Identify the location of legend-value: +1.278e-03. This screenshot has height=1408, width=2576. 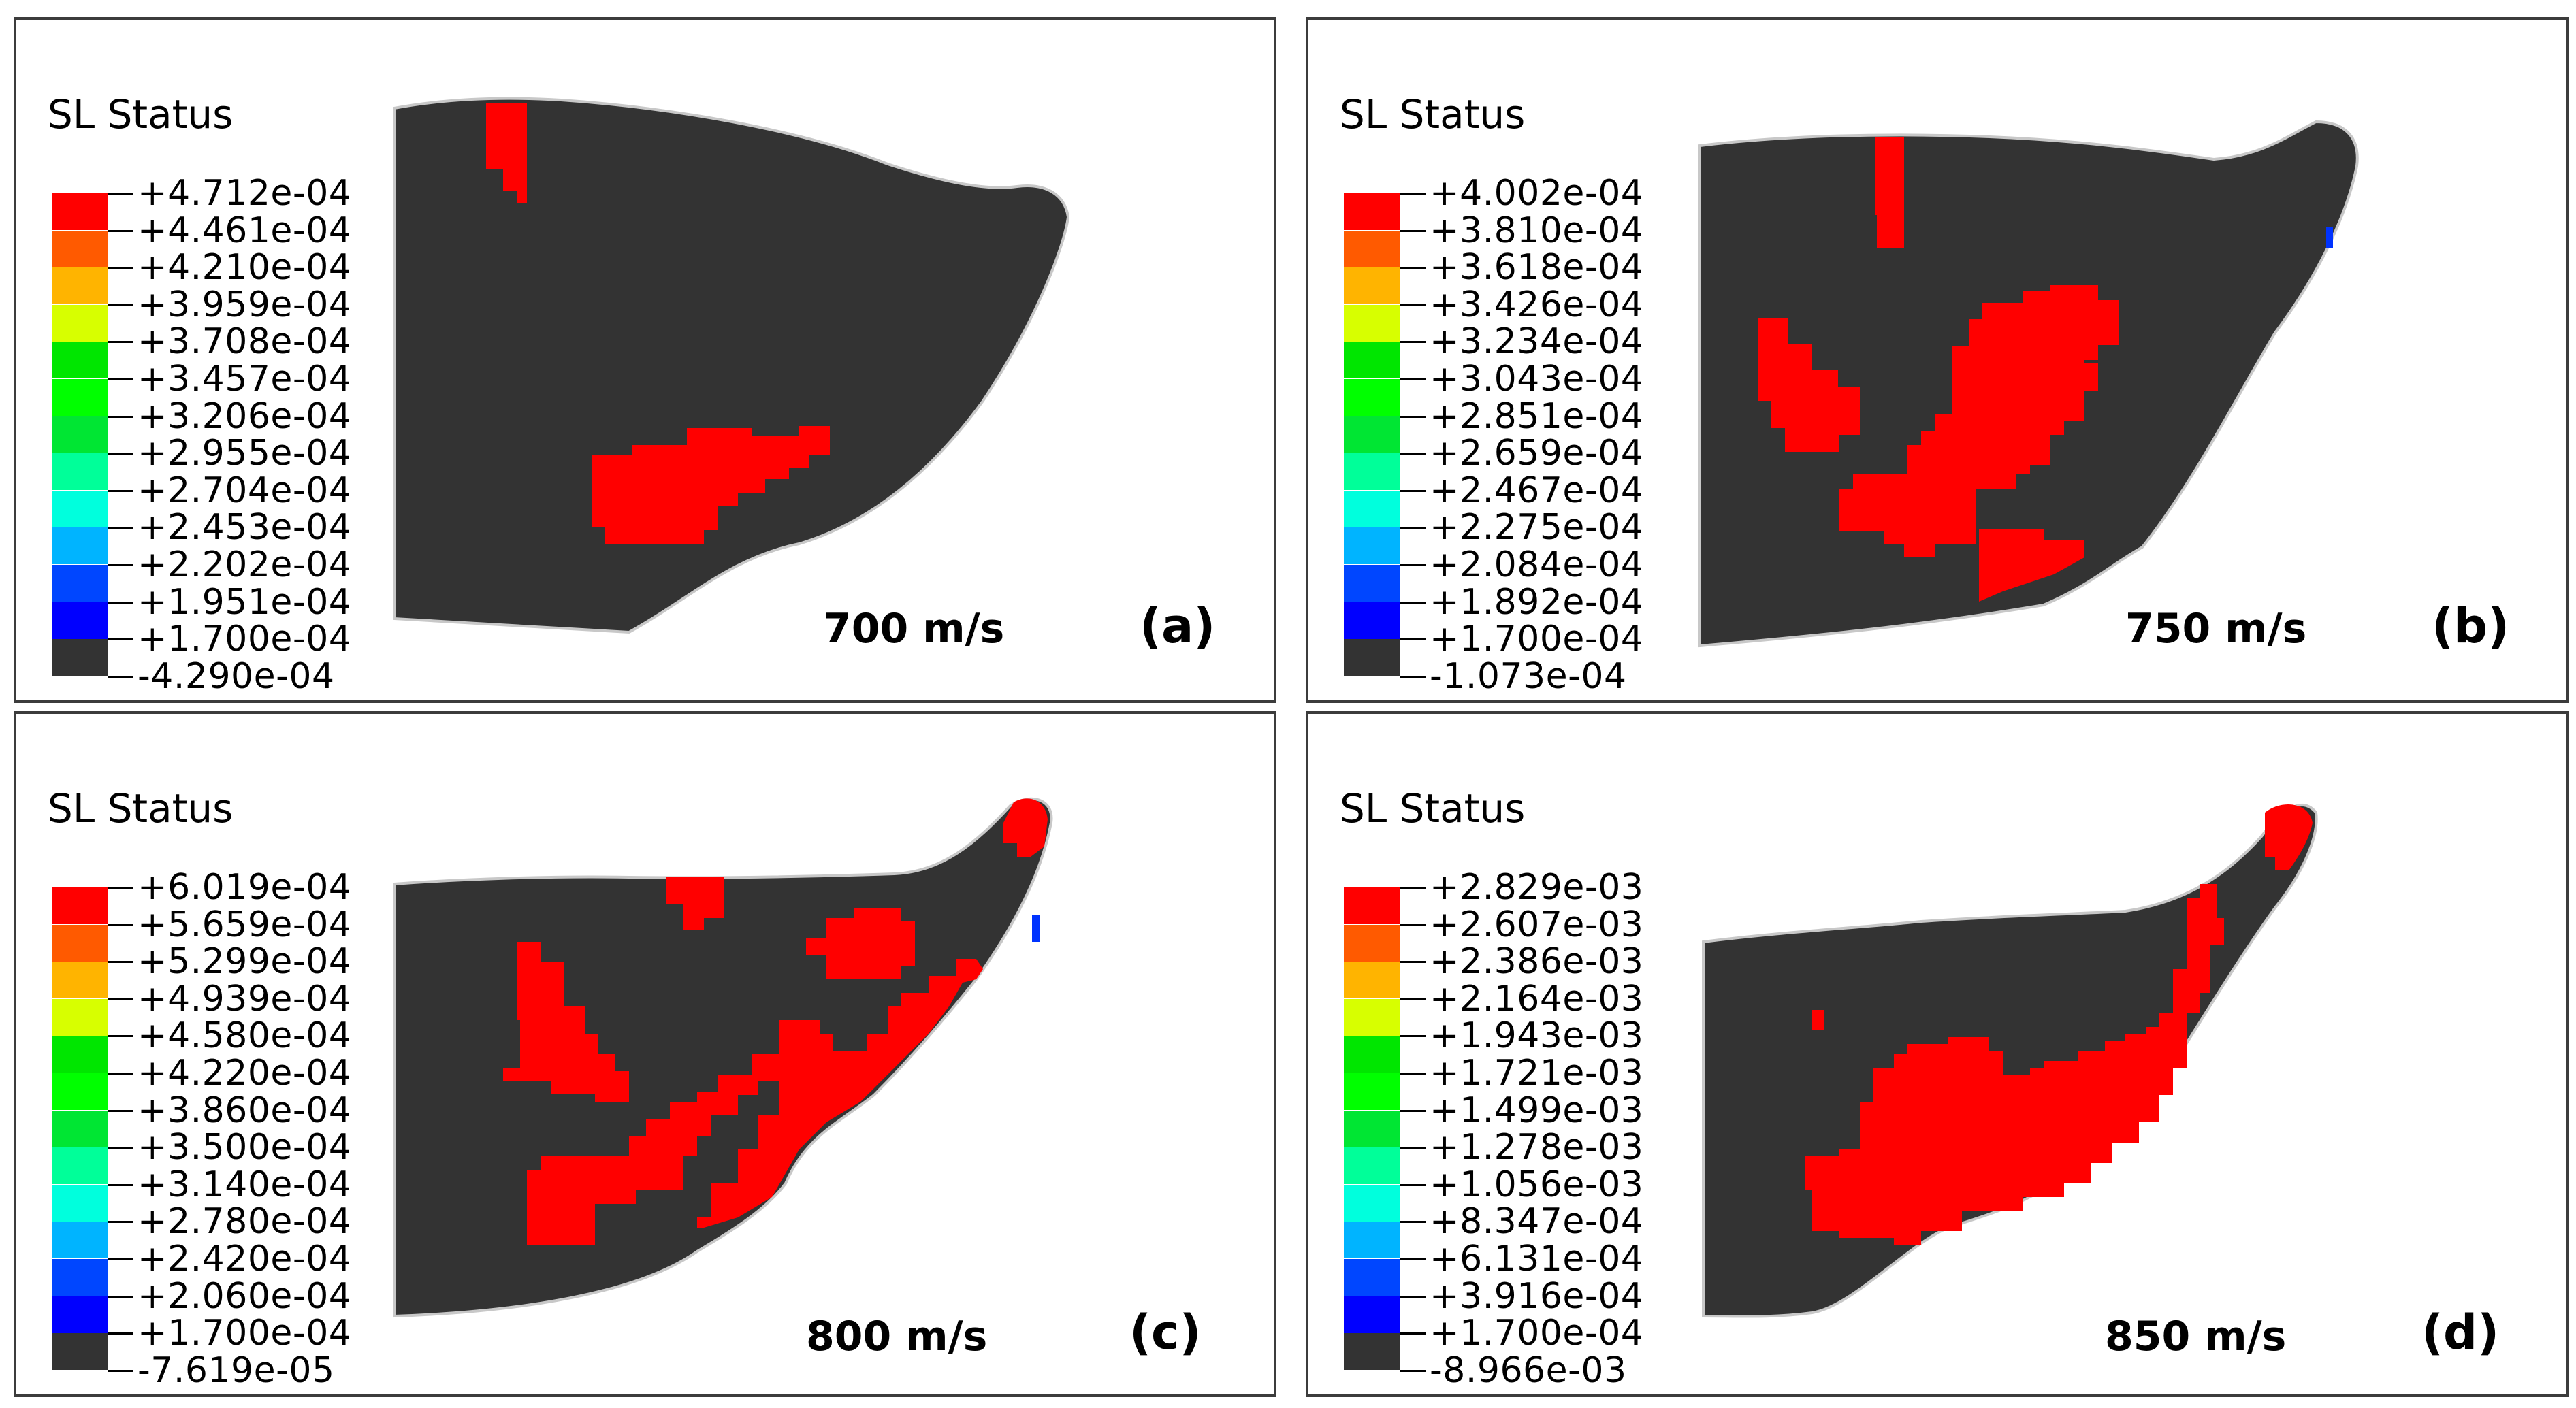
(1537, 1147).